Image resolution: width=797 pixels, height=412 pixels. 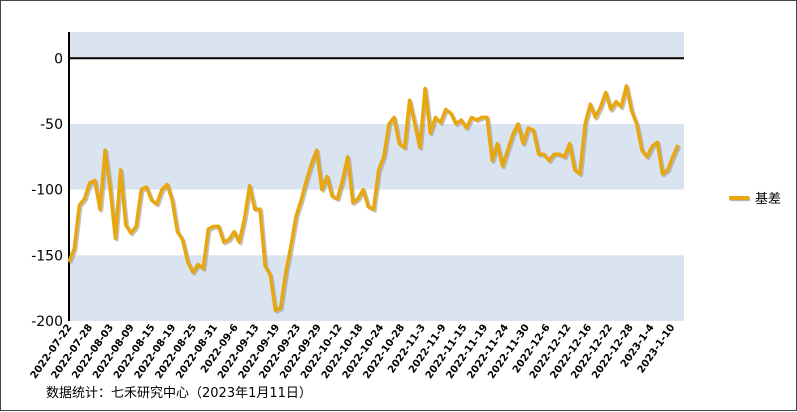 I want to click on source-note: 数据统计：七禾研究中心（2023年1月11日）, so click(x=179, y=393).